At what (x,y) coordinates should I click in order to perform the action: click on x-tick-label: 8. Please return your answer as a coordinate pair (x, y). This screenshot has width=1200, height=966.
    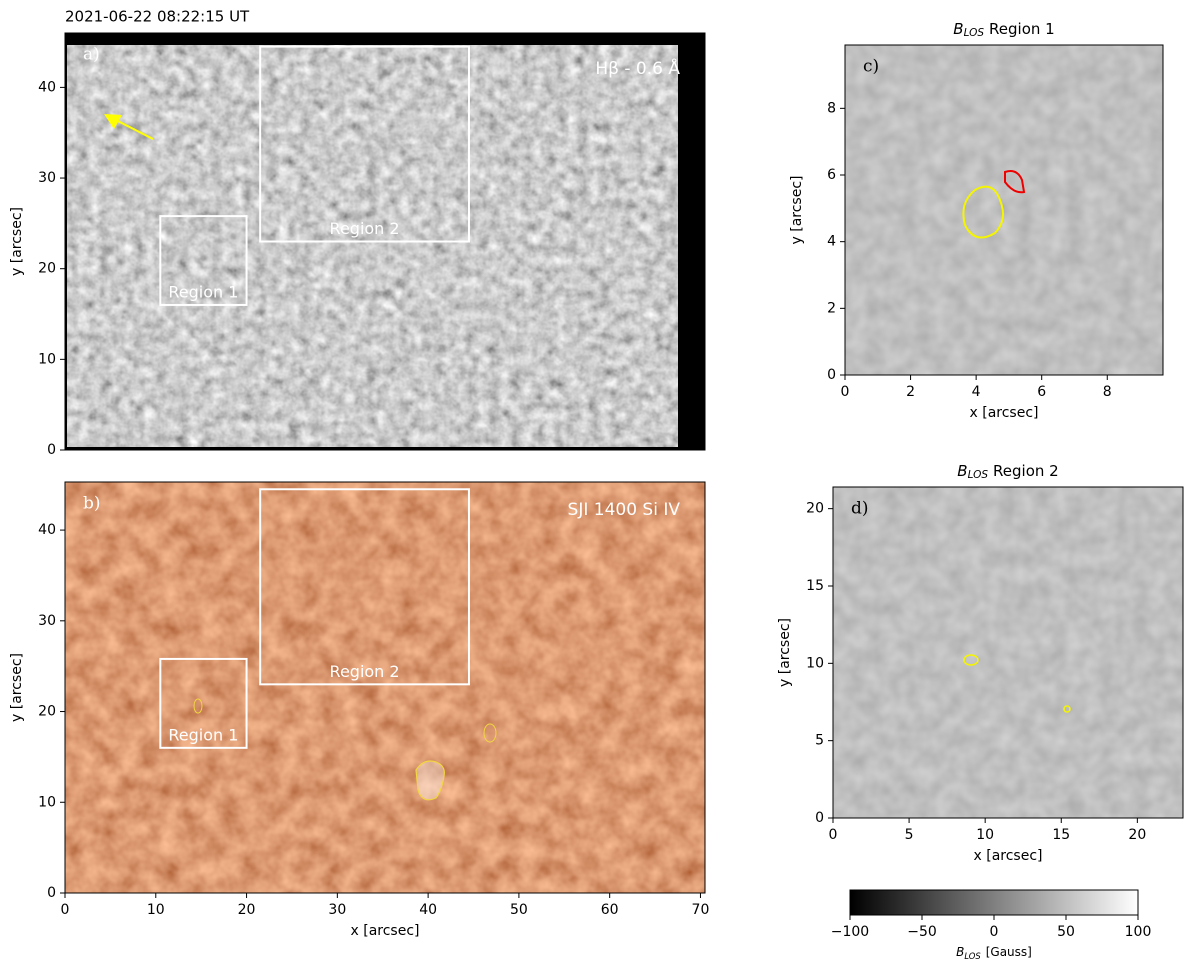
    Looking at the image, I should click on (1107, 392).